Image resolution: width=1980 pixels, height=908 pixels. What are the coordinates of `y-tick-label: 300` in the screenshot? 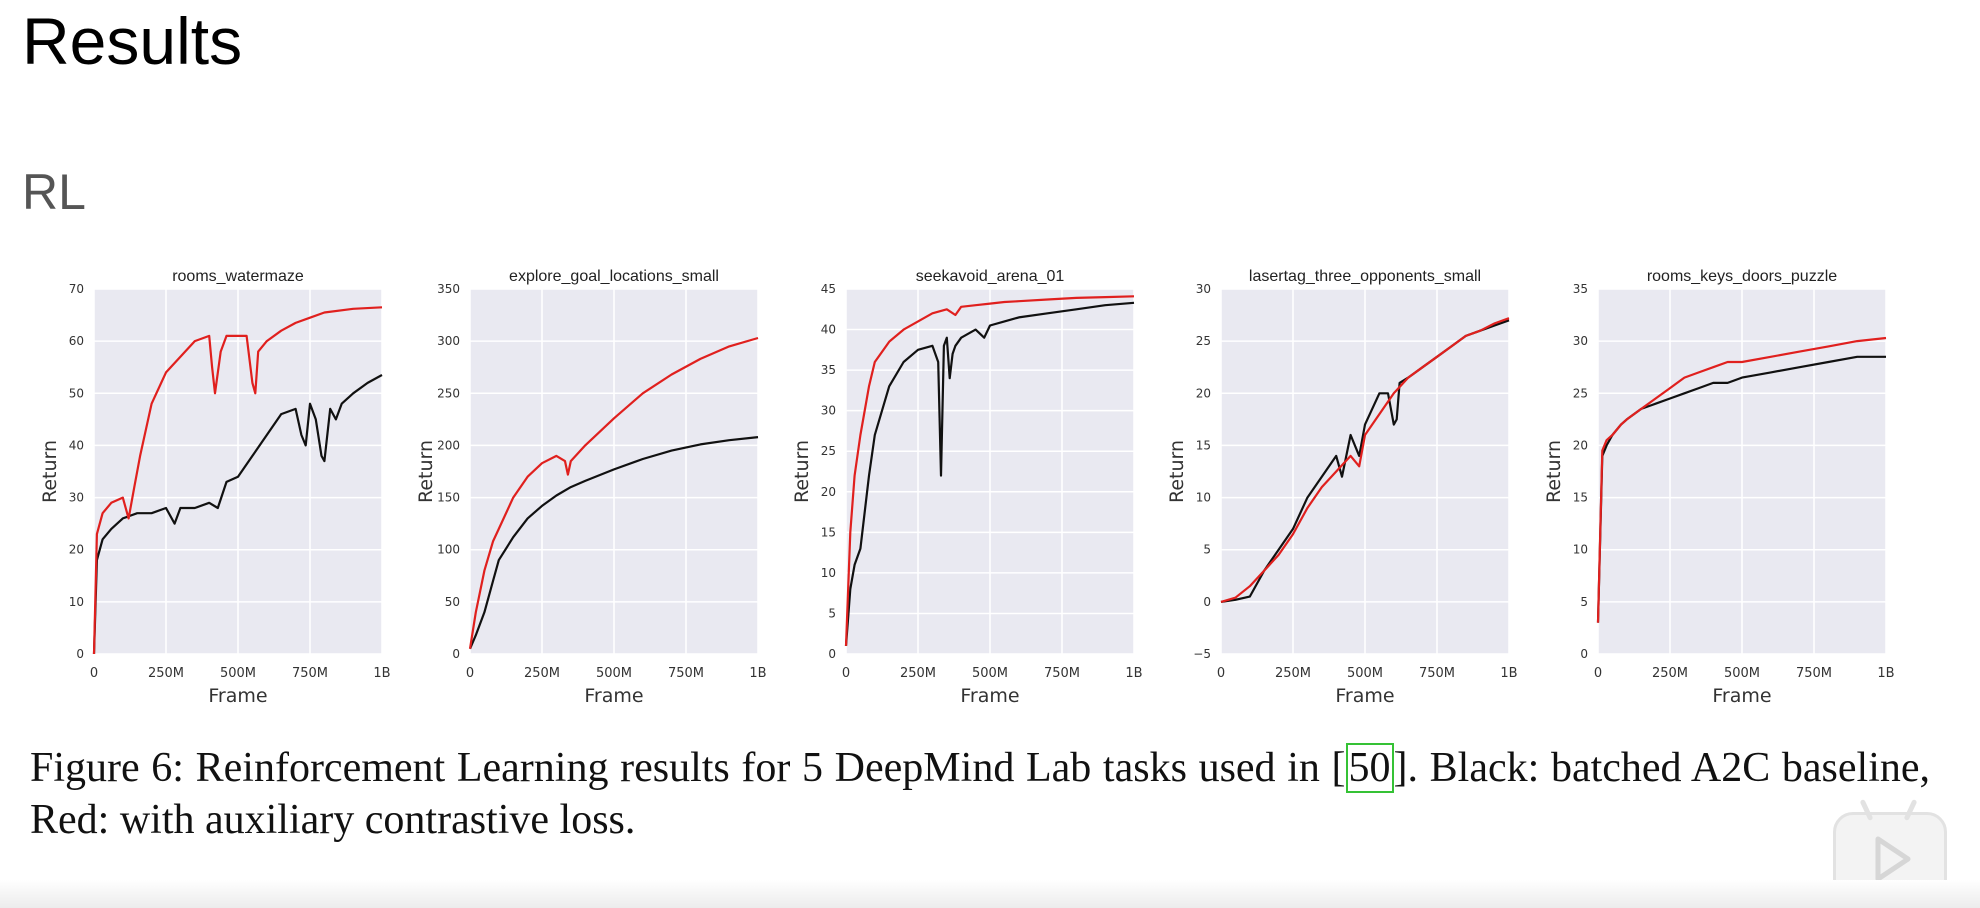 It's located at (448, 341).